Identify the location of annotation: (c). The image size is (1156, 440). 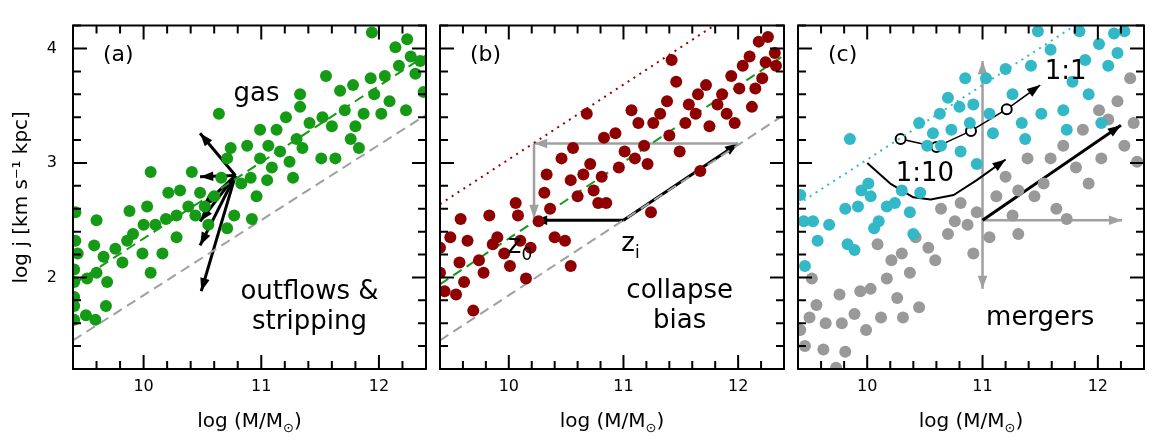
(843, 54).